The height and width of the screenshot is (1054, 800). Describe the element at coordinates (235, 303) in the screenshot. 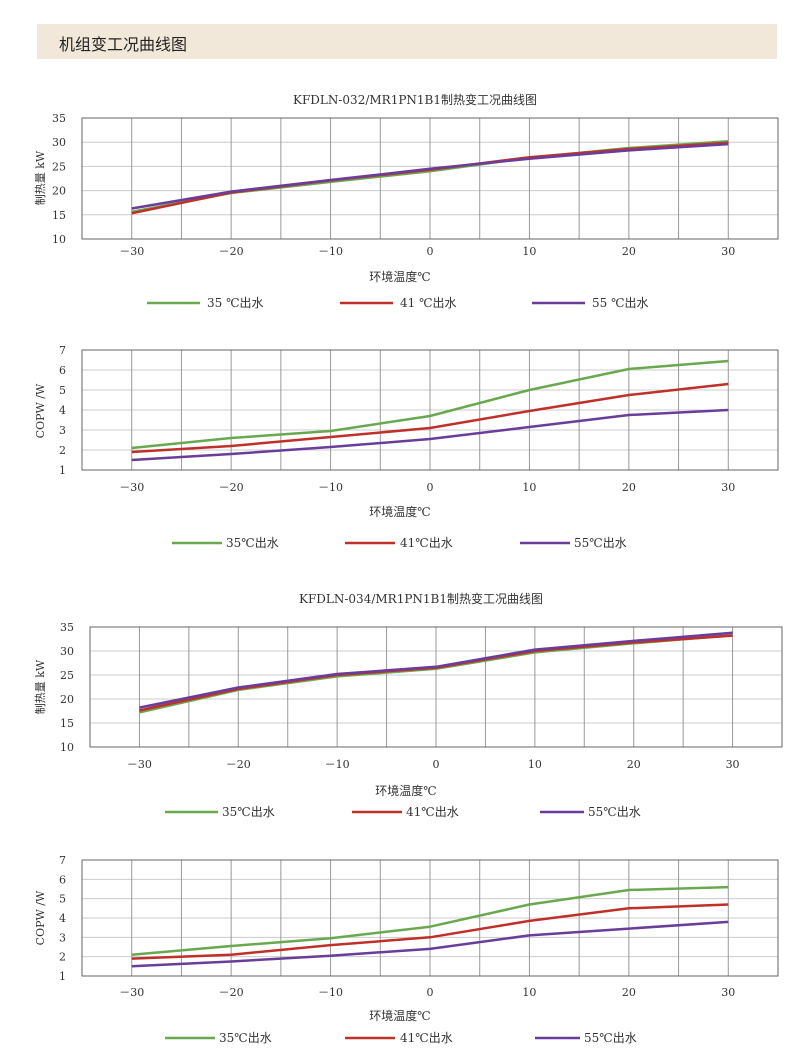

I see `legend-label-1: 35 ℃出水` at that location.